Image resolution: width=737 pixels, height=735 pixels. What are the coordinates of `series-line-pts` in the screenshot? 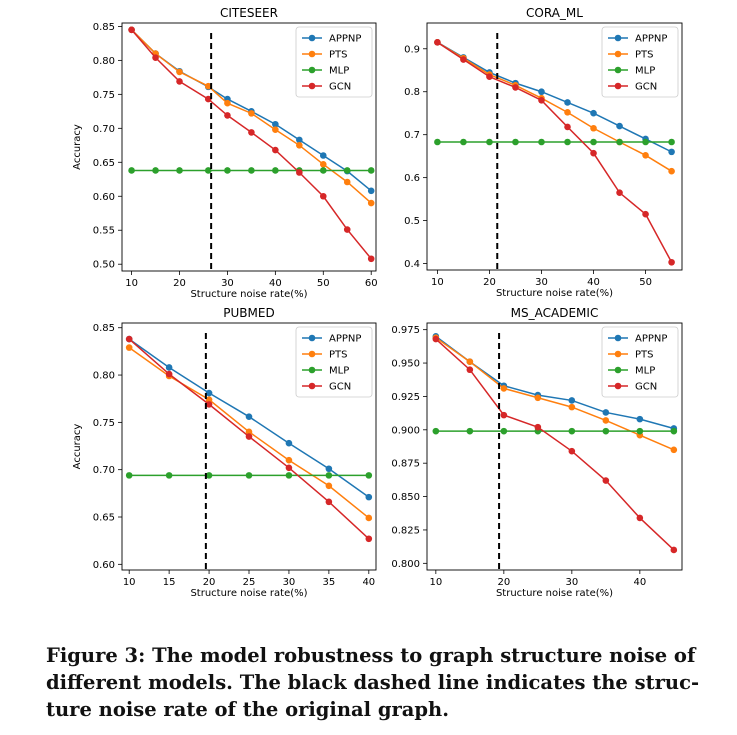 It's located at (554, 106).